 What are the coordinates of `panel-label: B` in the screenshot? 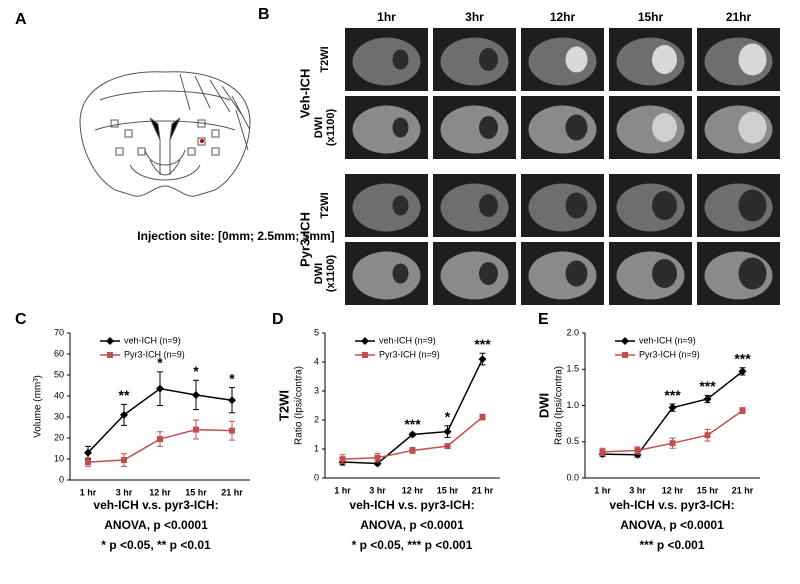 It's located at (264, 14).